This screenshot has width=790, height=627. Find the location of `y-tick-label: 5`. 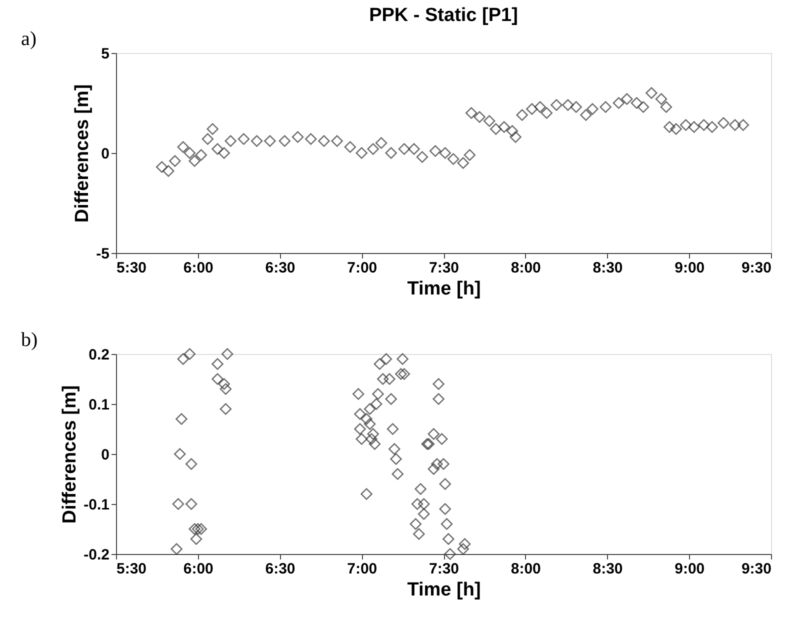

y-tick-label: 5 is located at coordinates (105, 54).